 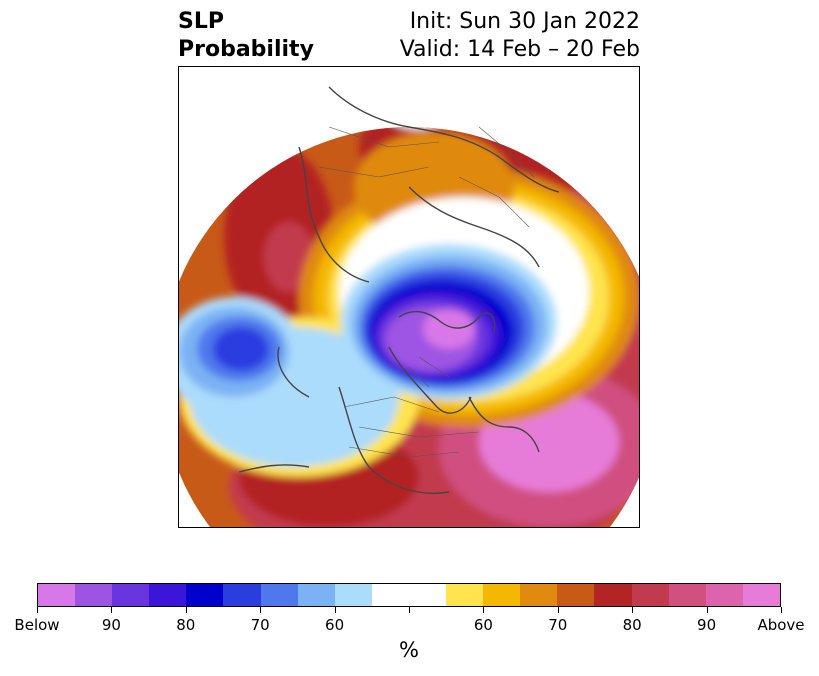 I want to click on title-init-date: Init: Sun 30 Jan 2022, so click(x=524, y=21).